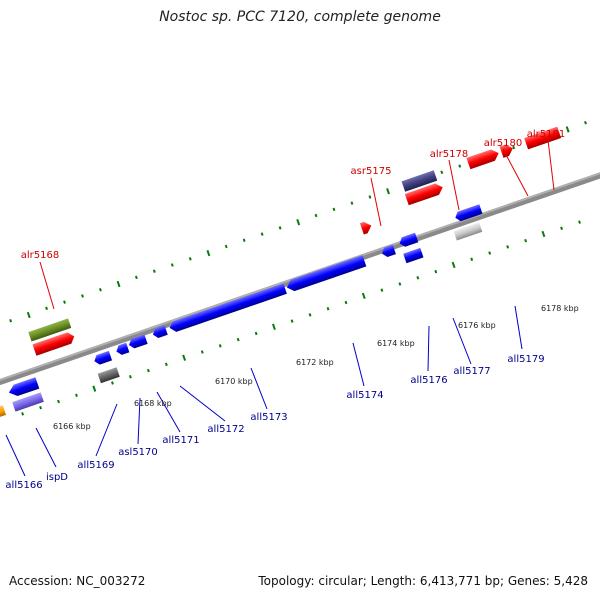  I want to click on gene-all5171, so click(137, 341).